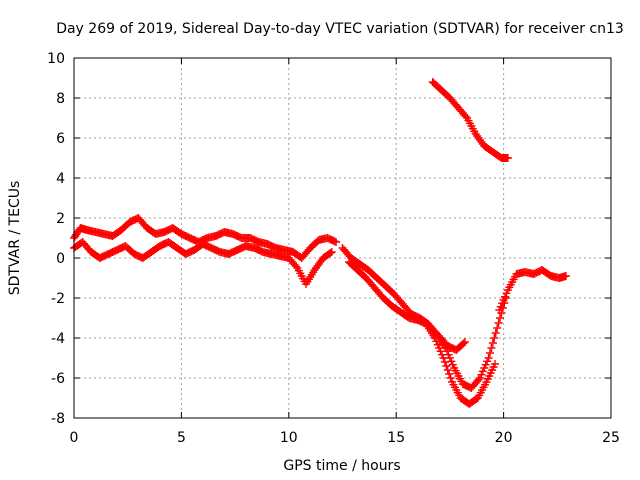 The image size is (640, 480). I want to click on y-tick-label: 6, so click(60, 139).